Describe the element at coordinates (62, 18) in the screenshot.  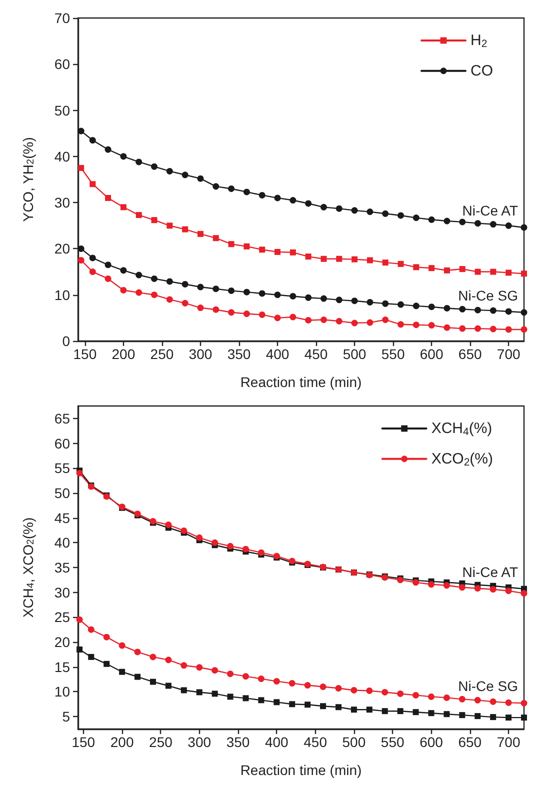
I see `y-tick-label: 70` at that location.